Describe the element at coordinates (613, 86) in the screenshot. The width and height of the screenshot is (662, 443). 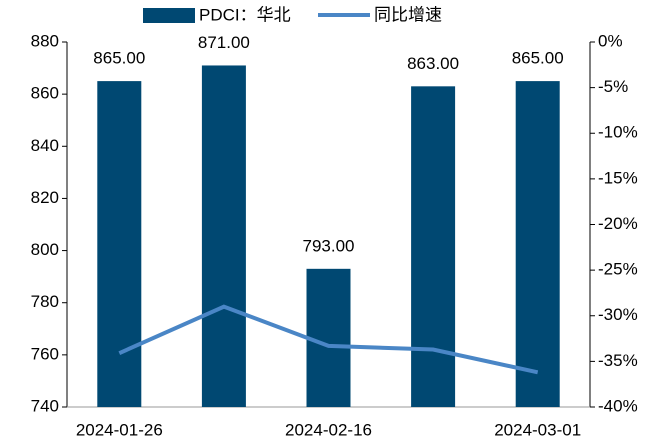
I see `y2-tick-label: -5%` at that location.